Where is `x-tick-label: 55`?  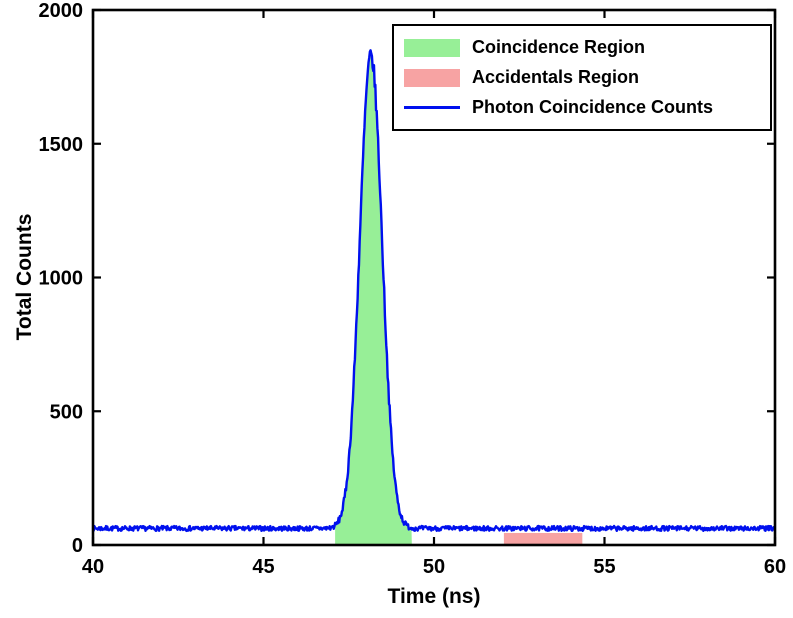 x-tick-label: 55 is located at coordinates (604, 567).